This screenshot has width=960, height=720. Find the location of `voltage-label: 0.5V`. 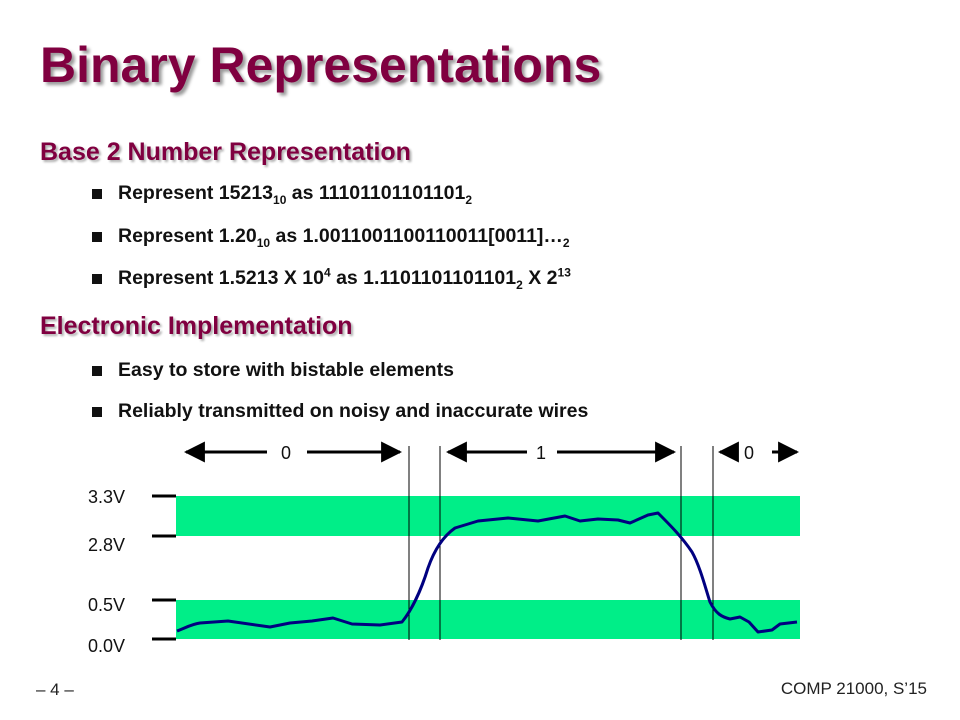

voltage-label: 0.5V is located at coordinates (106, 605).